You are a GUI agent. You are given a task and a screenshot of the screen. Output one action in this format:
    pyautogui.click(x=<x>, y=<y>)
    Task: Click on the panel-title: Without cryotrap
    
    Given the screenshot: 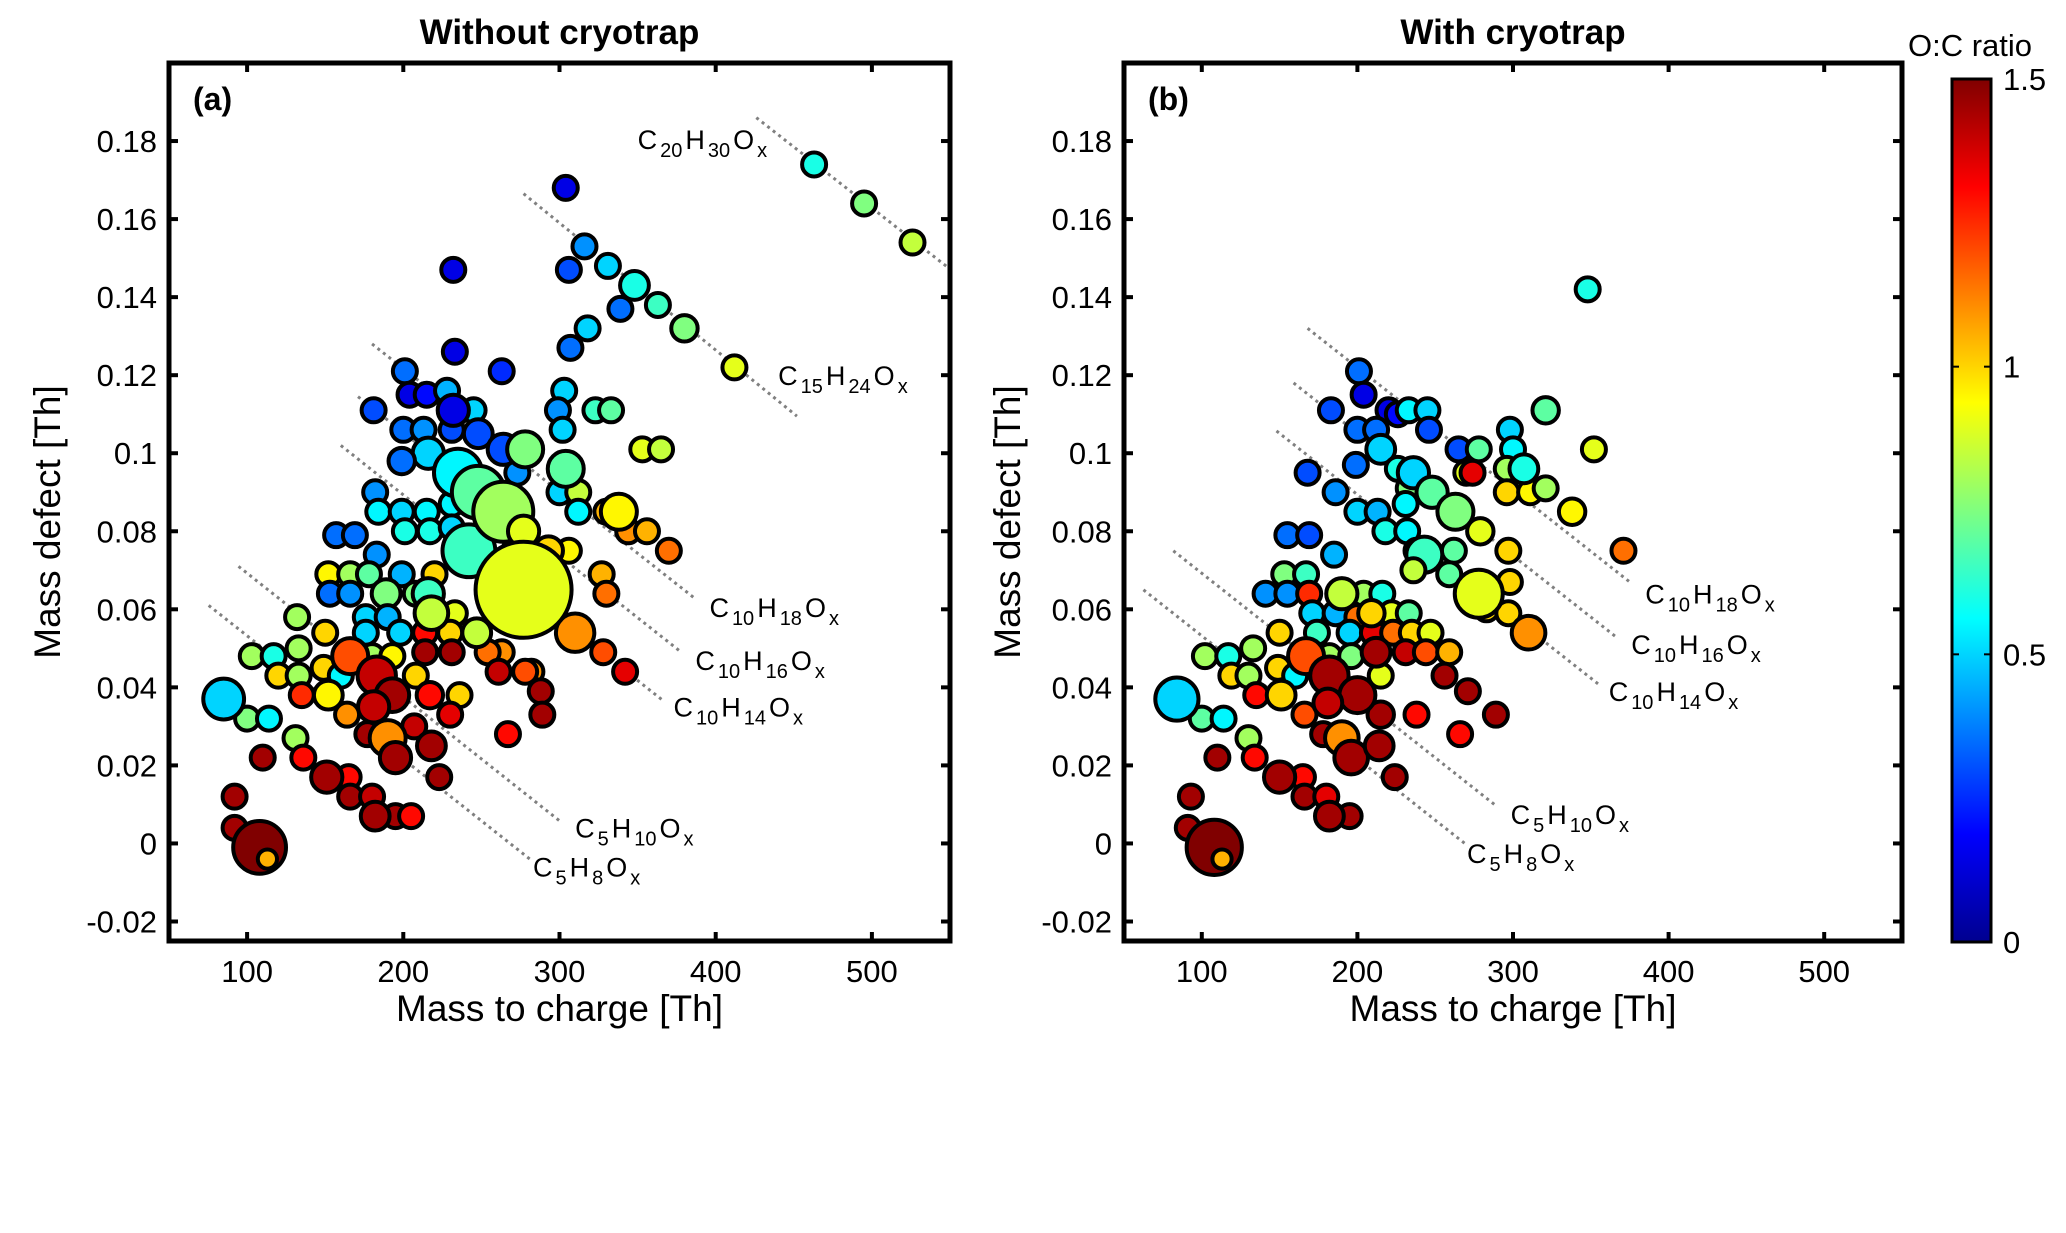 What is the action you would take?
    pyautogui.click(x=560, y=32)
    